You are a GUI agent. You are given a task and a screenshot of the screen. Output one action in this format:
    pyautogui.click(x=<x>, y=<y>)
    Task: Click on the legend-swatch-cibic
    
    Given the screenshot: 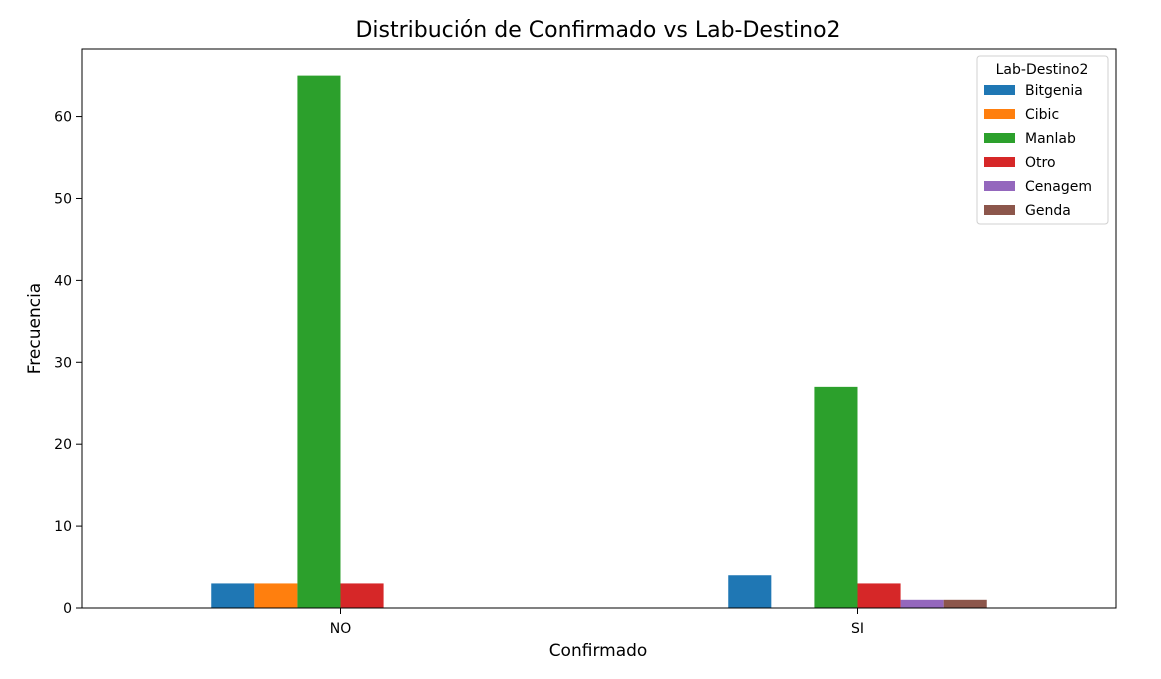 What is the action you would take?
    pyautogui.click(x=999, y=114)
    